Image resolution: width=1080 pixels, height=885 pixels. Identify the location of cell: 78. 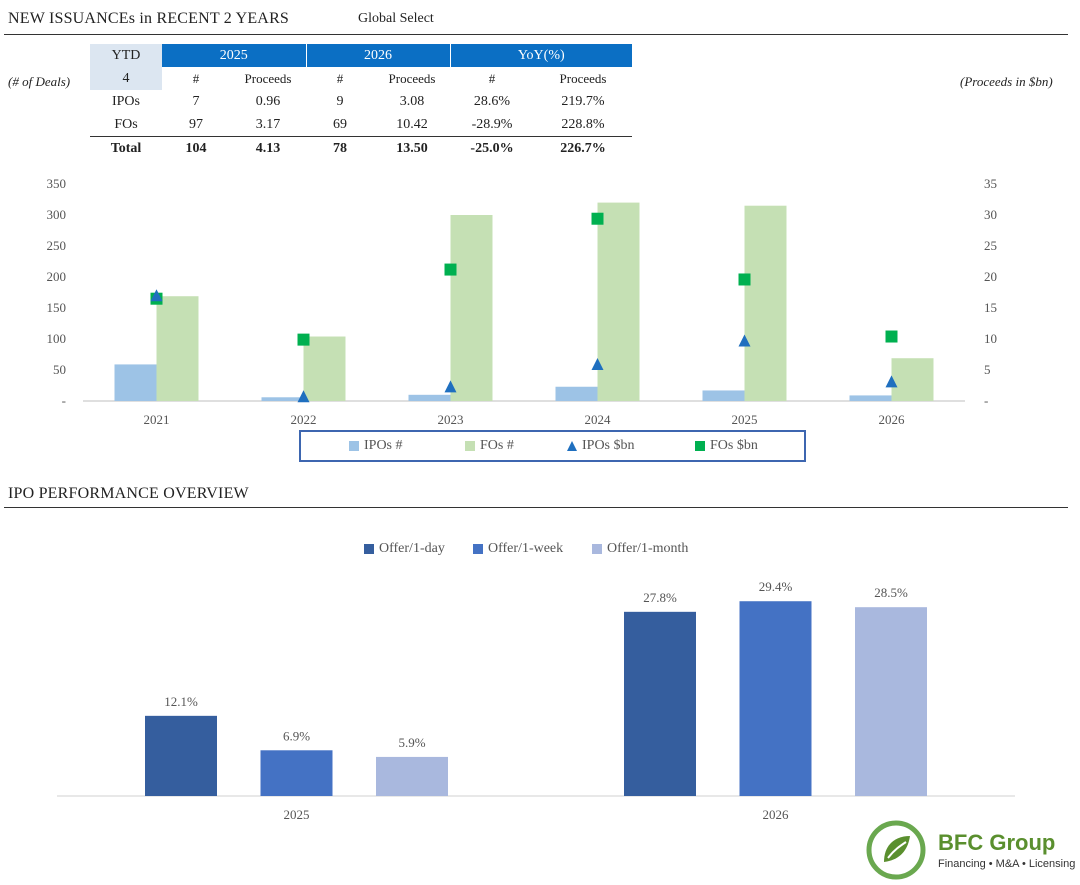
(340, 148).